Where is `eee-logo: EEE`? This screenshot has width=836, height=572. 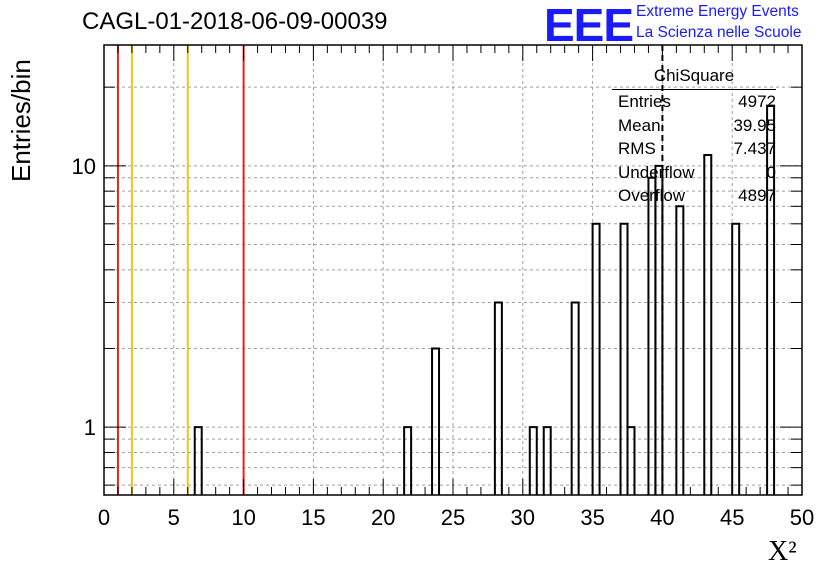 eee-logo: EEE is located at coordinates (589, 25).